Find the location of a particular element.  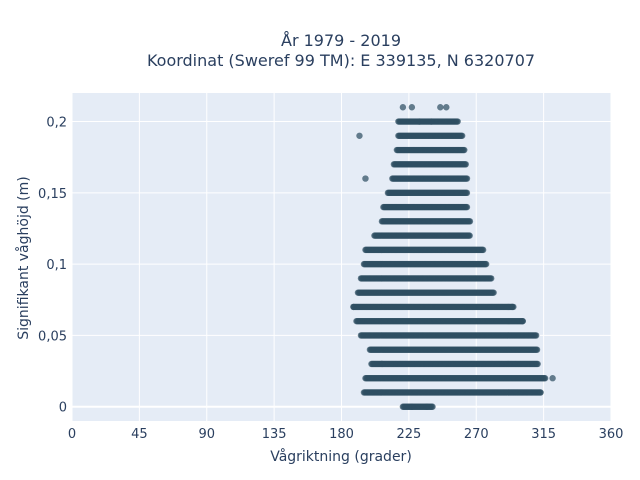

y-tick-label: 0,2 is located at coordinates (56, 123).